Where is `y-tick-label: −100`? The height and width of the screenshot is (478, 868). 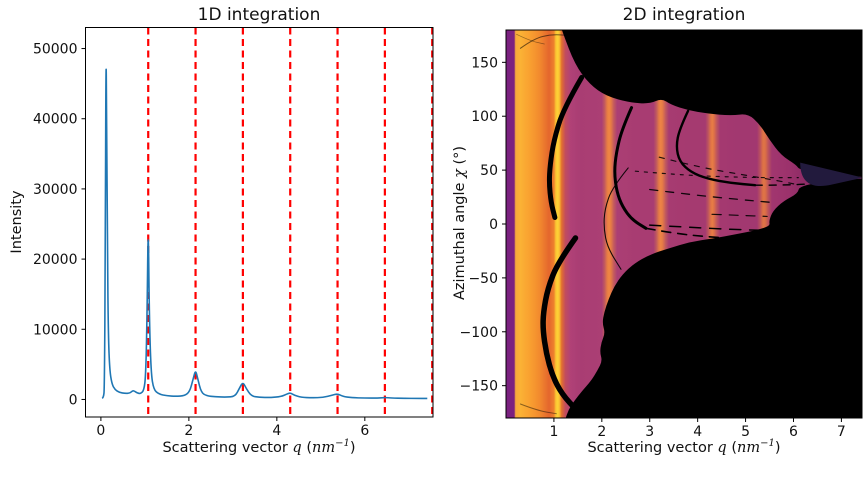
y-tick-label: −100 is located at coordinates (479, 333).